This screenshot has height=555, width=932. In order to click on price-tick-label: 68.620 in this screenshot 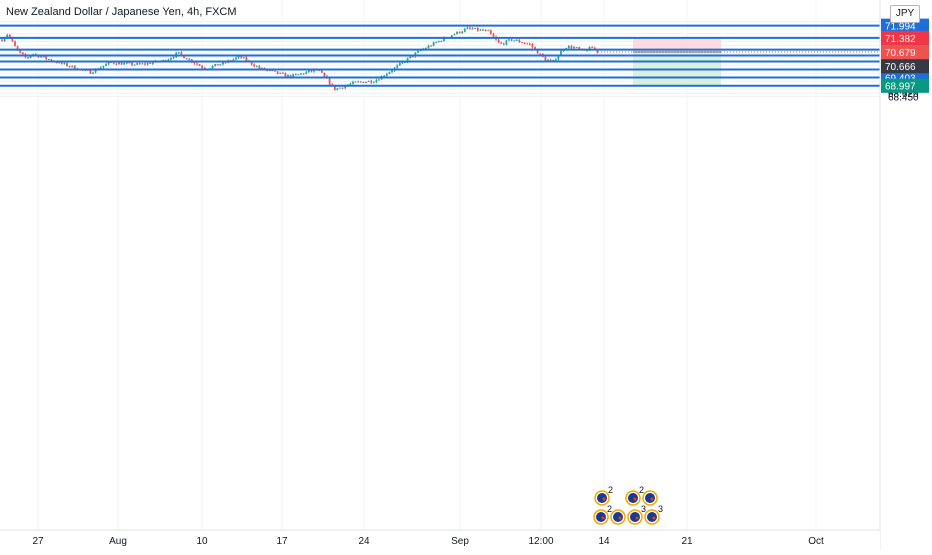, I will do `click(903, 94)`.